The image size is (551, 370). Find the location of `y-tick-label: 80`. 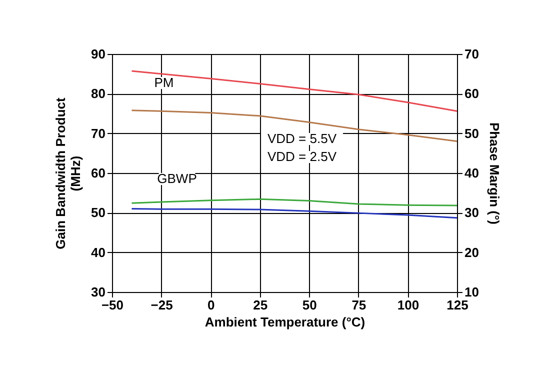

y-tick-label: 80 is located at coordinates (98, 94).